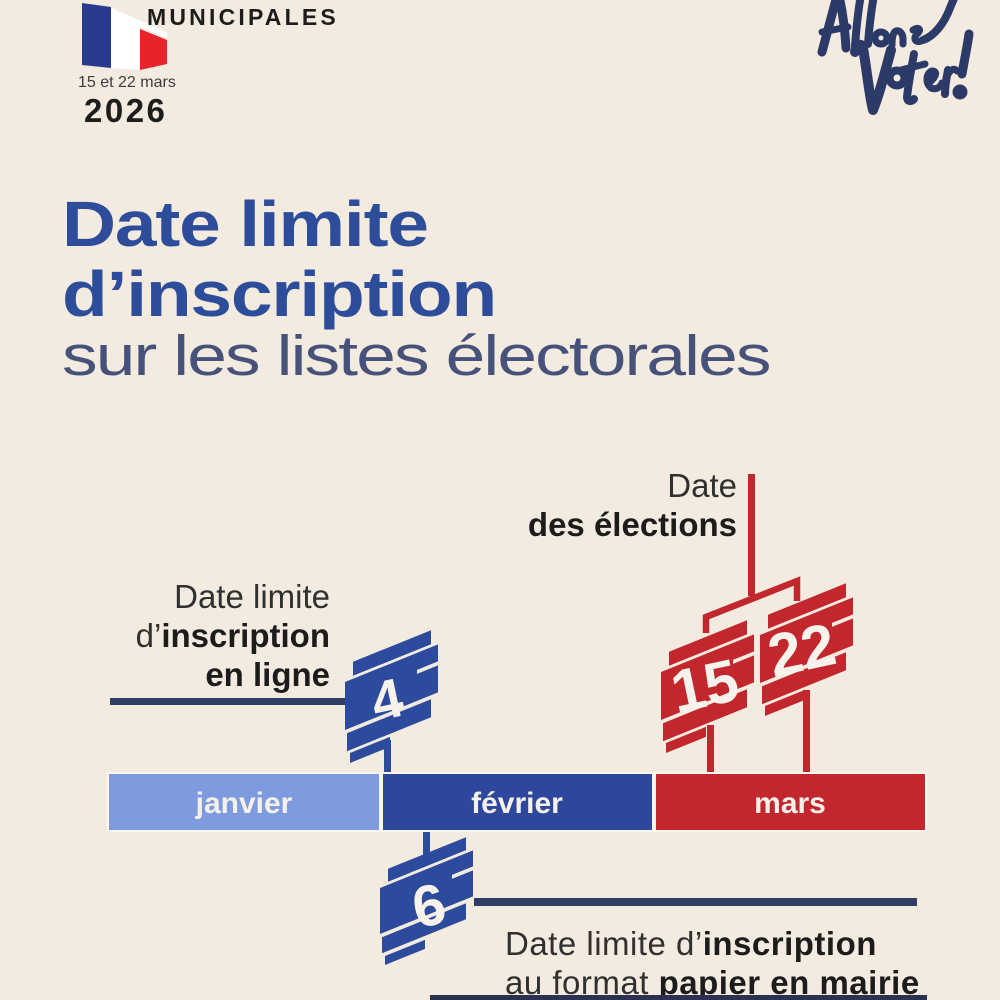  Describe the element at coordinates (704, 685) in the screenshot. I see `svg-text: 15` at that location.